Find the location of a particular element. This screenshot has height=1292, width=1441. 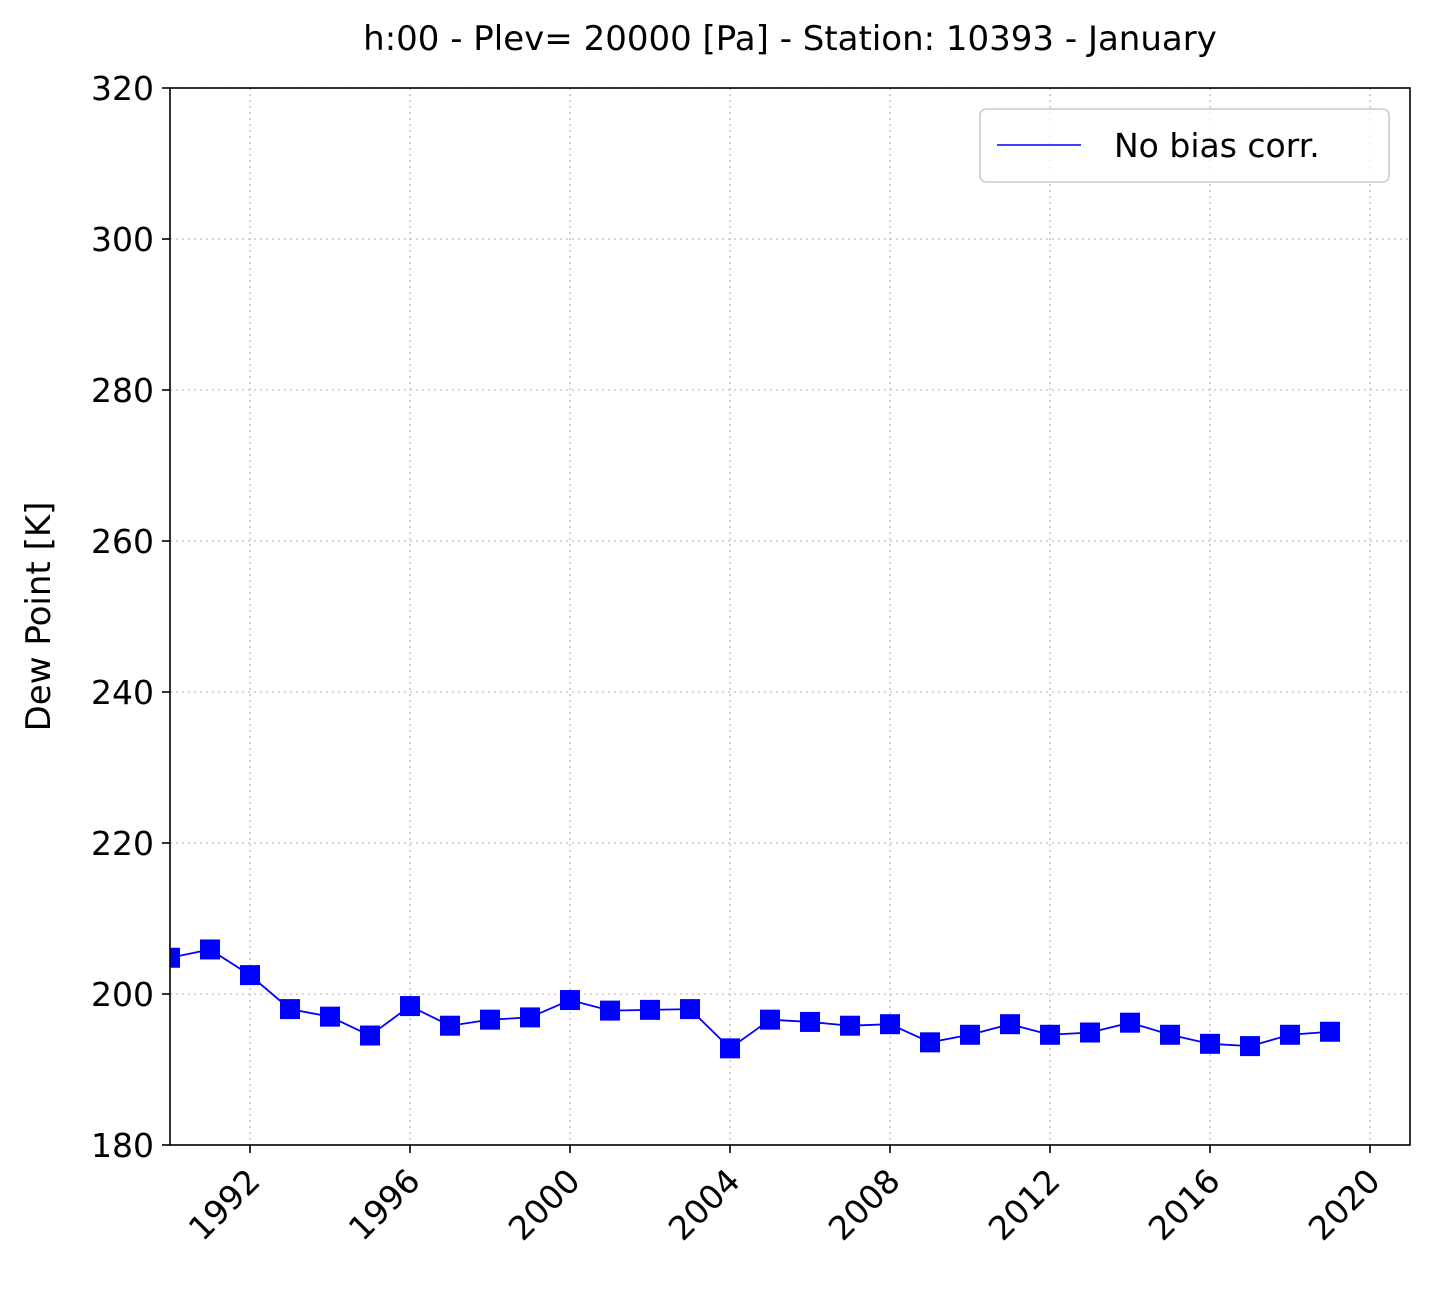

y-tick-label: 320 is located at coordinates (122, 88).